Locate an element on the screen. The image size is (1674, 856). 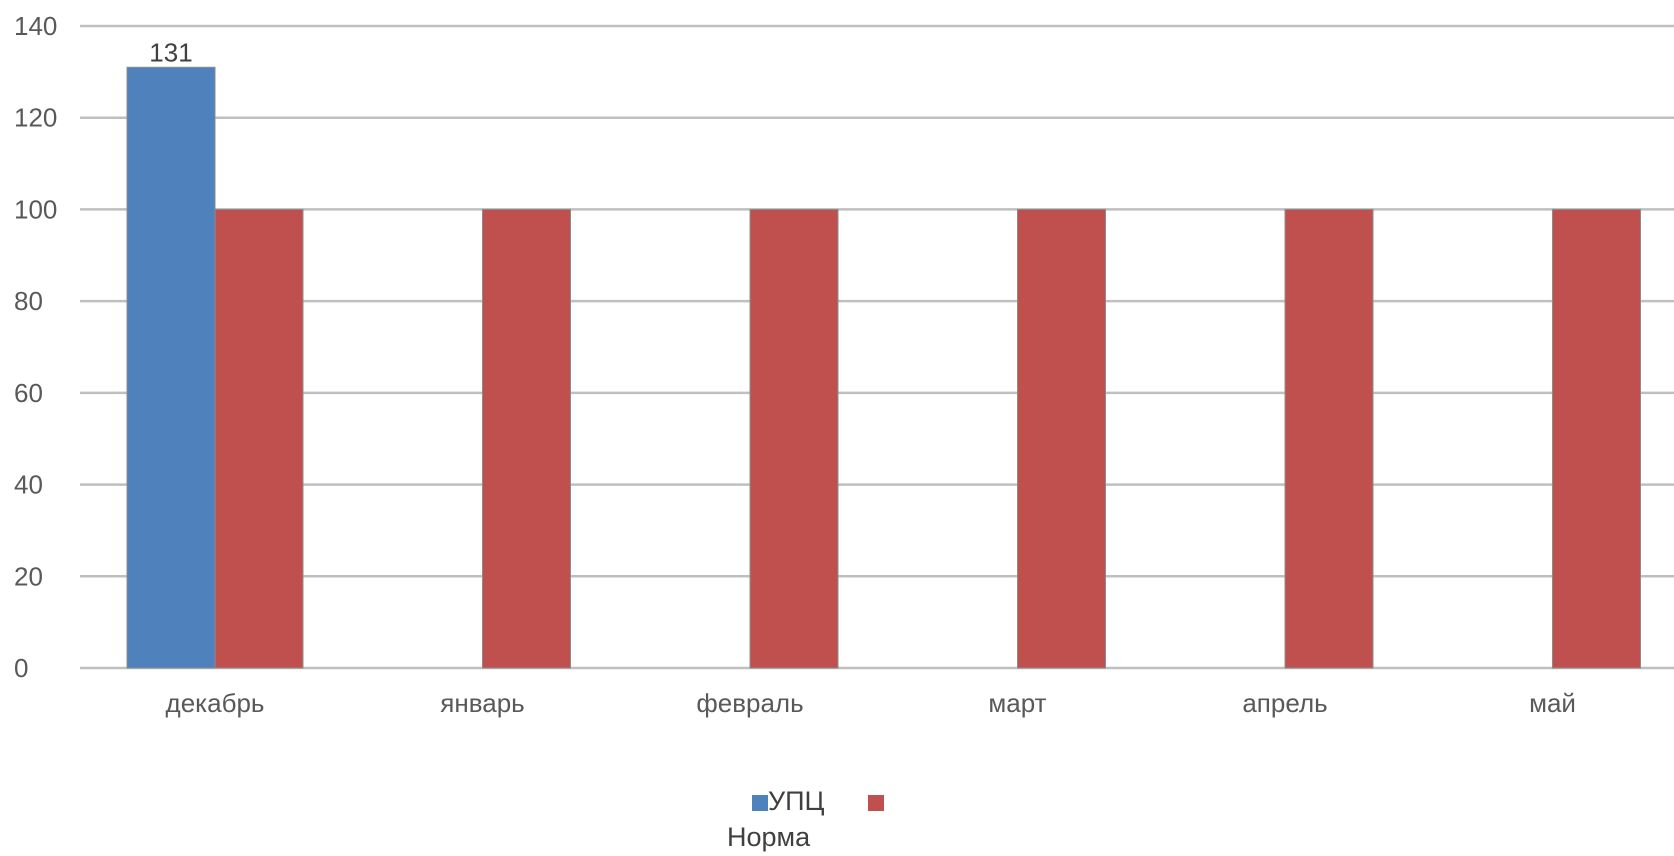
legend: УПЦ Норма is located at coordinates (837, 816).